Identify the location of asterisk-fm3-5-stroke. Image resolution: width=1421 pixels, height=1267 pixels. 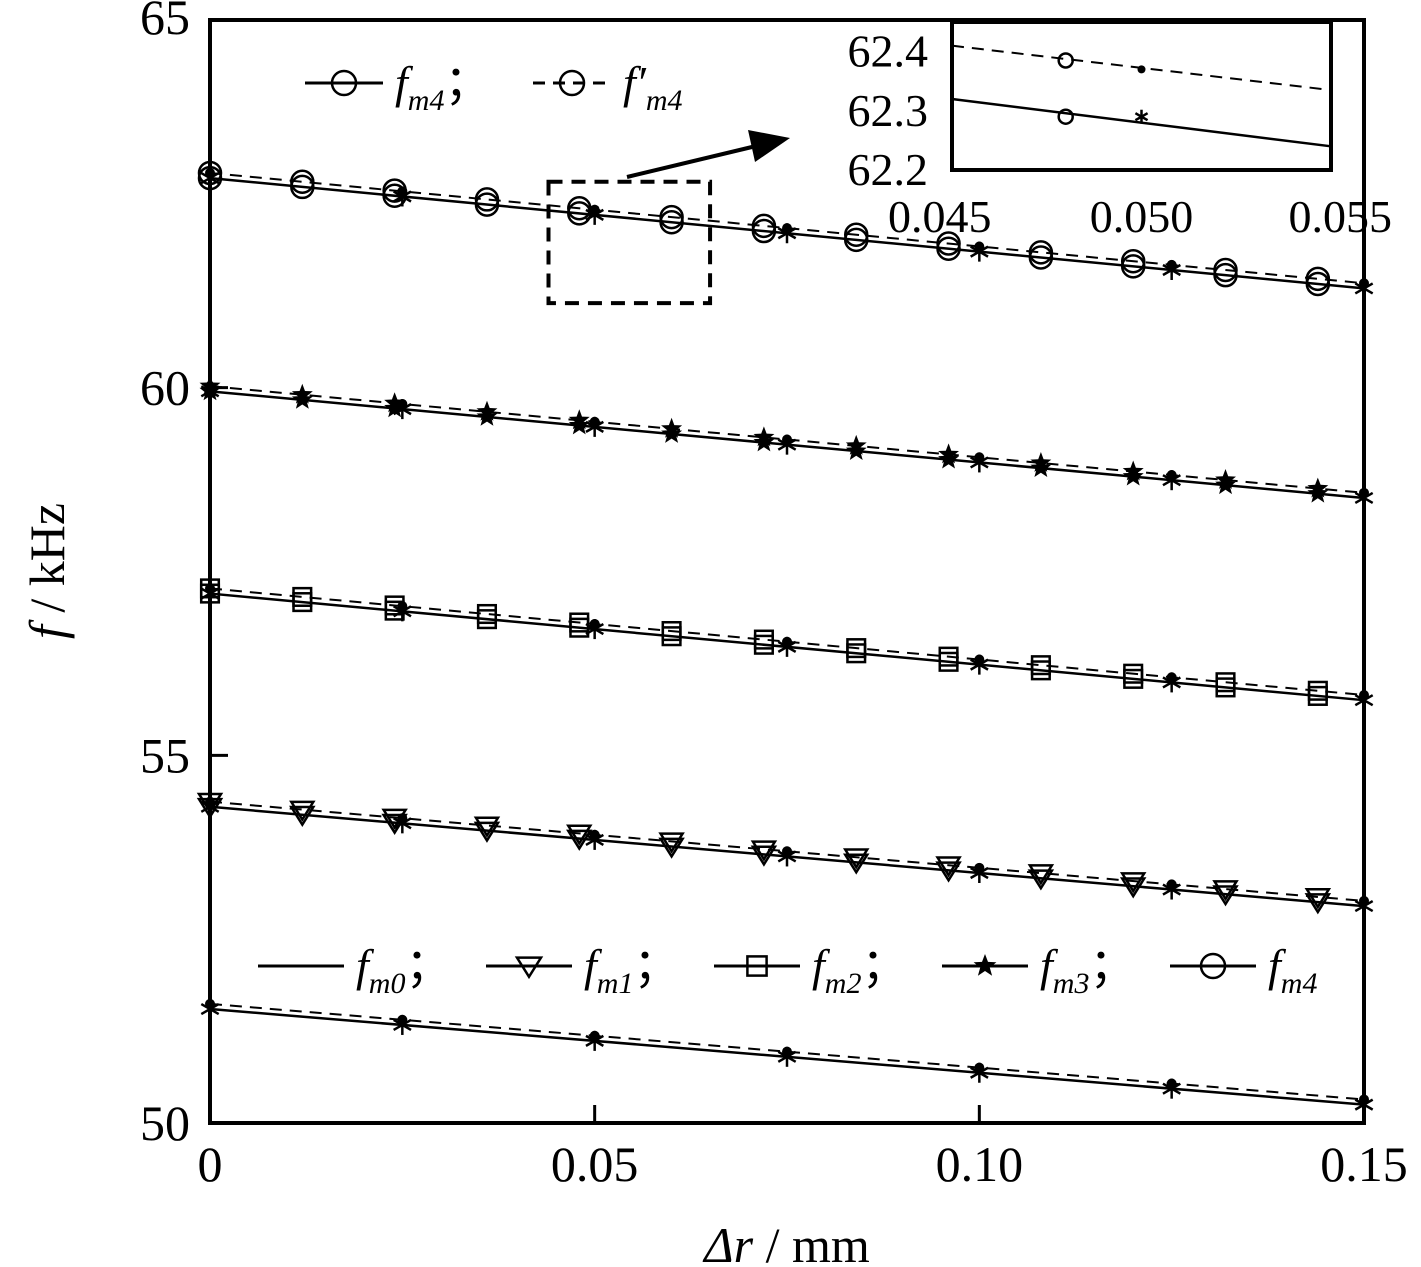
(1171, 480).